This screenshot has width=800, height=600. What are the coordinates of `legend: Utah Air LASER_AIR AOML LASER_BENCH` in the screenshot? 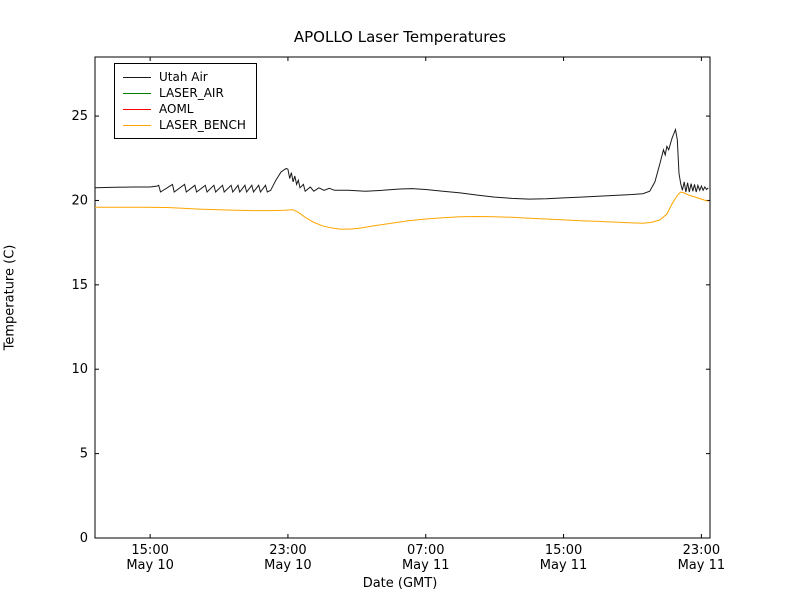 It's located at (185, 101).